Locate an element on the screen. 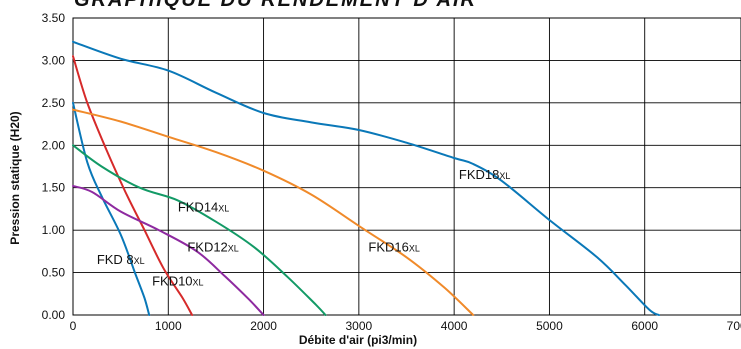  y-axis-title: Pression statique (H20) is located at coordinates (15, 177).